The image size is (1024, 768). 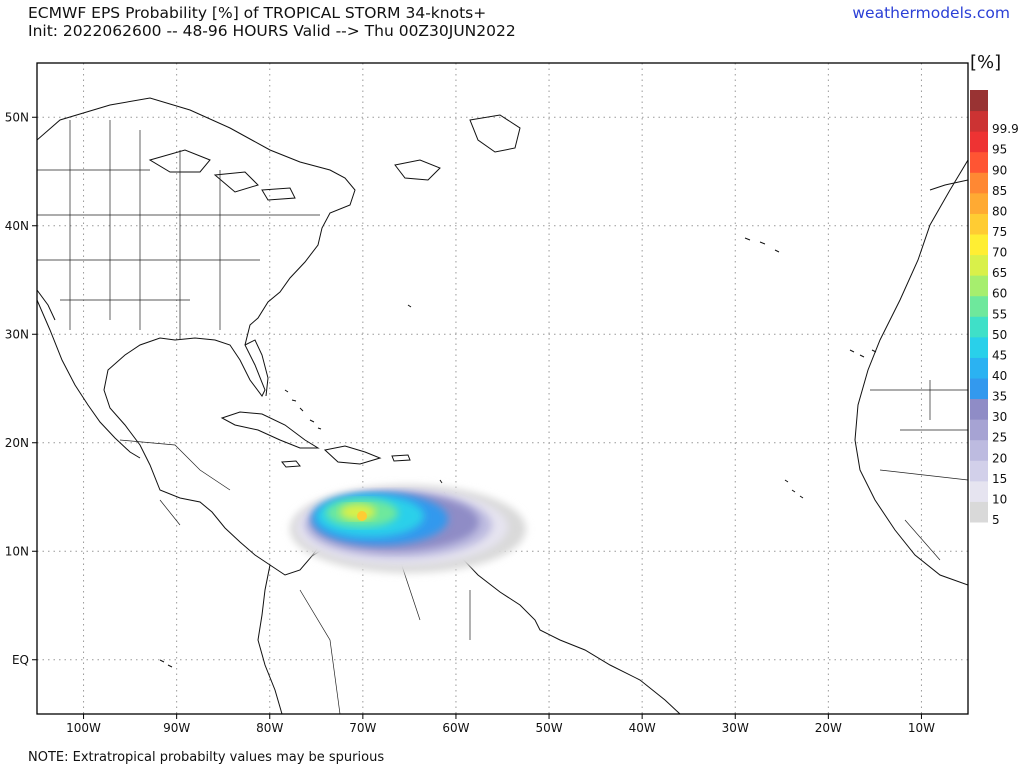 What do you see at coordinates (999, 479) in the screenshot?
I see `colorbar-level-label: 15` at bounding box center [999, 479].